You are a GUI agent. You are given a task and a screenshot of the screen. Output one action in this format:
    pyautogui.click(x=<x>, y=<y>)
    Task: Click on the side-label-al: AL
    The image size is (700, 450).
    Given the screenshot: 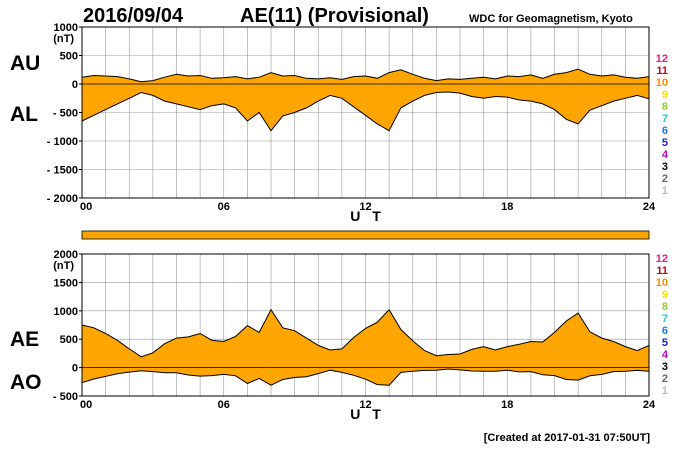 What is the action you would take?
    pyautogui.click(x=24, y=114)
    